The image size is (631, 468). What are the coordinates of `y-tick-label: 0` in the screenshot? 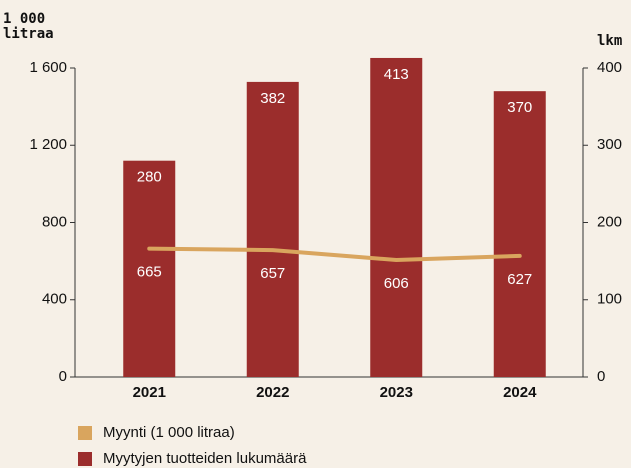 It's located at (63, 376).